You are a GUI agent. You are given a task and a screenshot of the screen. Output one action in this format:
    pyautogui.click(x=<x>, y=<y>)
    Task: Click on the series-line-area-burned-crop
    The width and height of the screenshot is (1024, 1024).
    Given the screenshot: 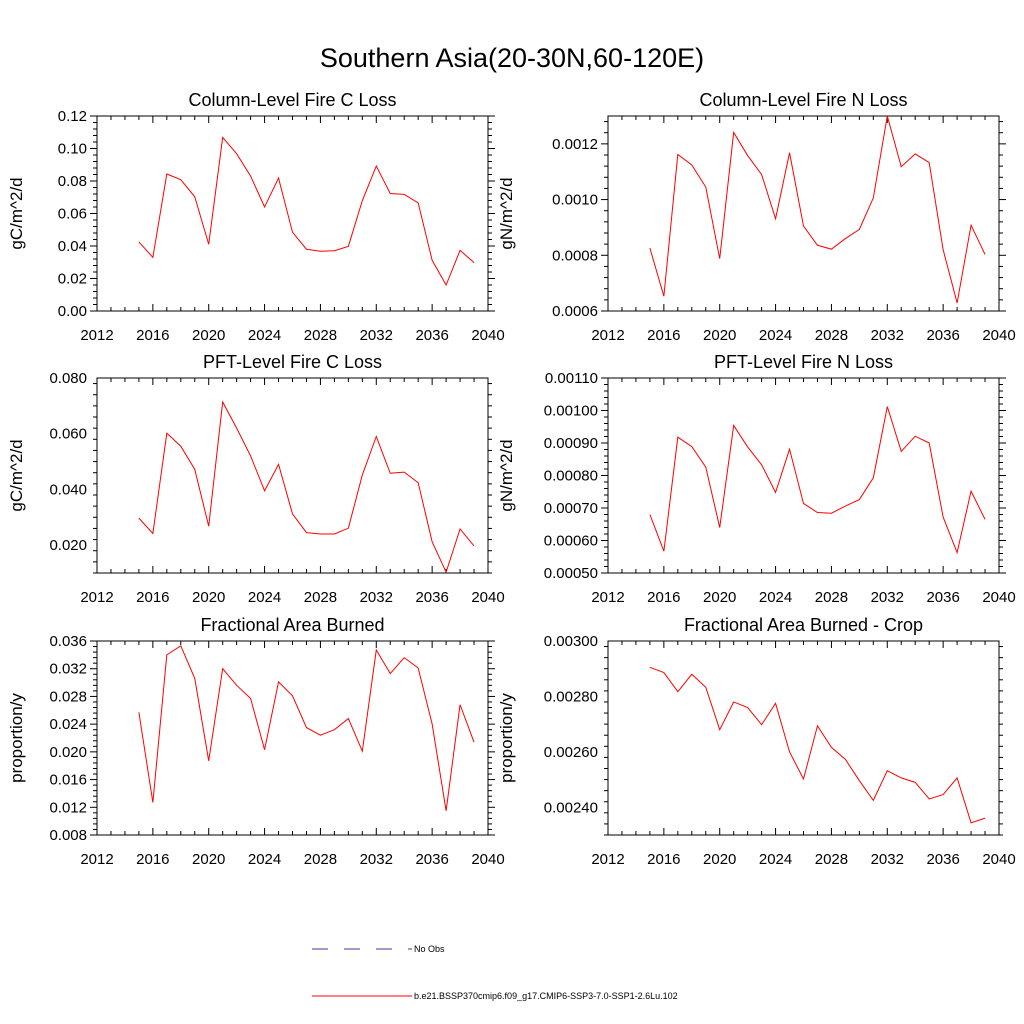 What is the action you would take?
    pyautogui.click(x=817, y=745)
    